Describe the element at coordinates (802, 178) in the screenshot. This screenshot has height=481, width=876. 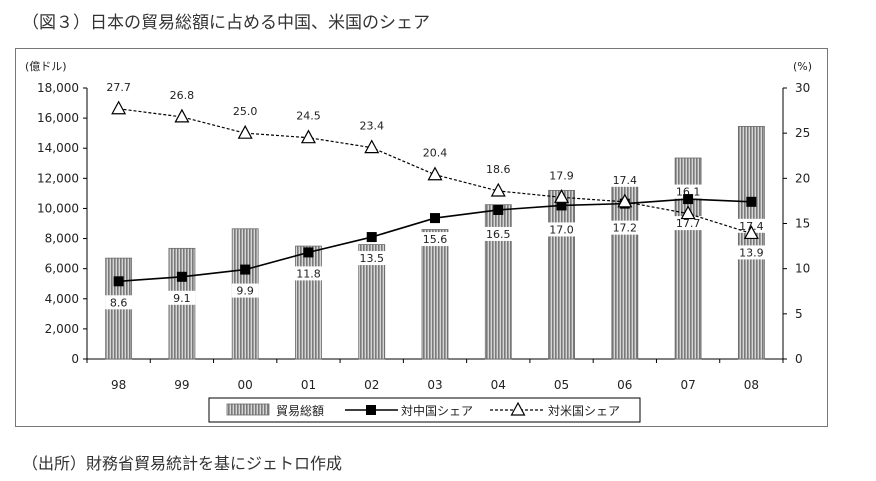
I see `right-tick-label: 20` at that location.